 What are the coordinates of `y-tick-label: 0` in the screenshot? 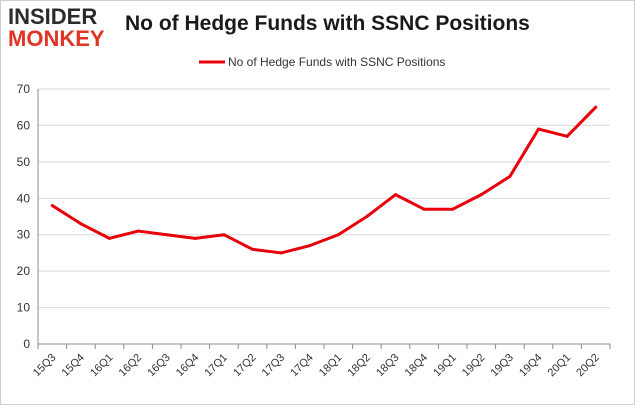 It's located at (26, 344).